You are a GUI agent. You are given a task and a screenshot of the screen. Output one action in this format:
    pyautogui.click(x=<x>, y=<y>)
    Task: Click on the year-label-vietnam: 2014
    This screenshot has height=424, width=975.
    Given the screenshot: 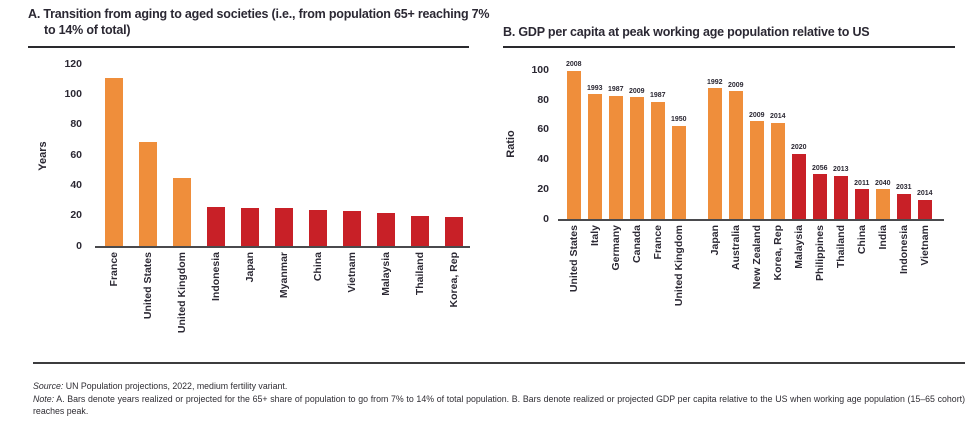 What is the action you would take?
    pyautogui.click(x=924, y=194)
    